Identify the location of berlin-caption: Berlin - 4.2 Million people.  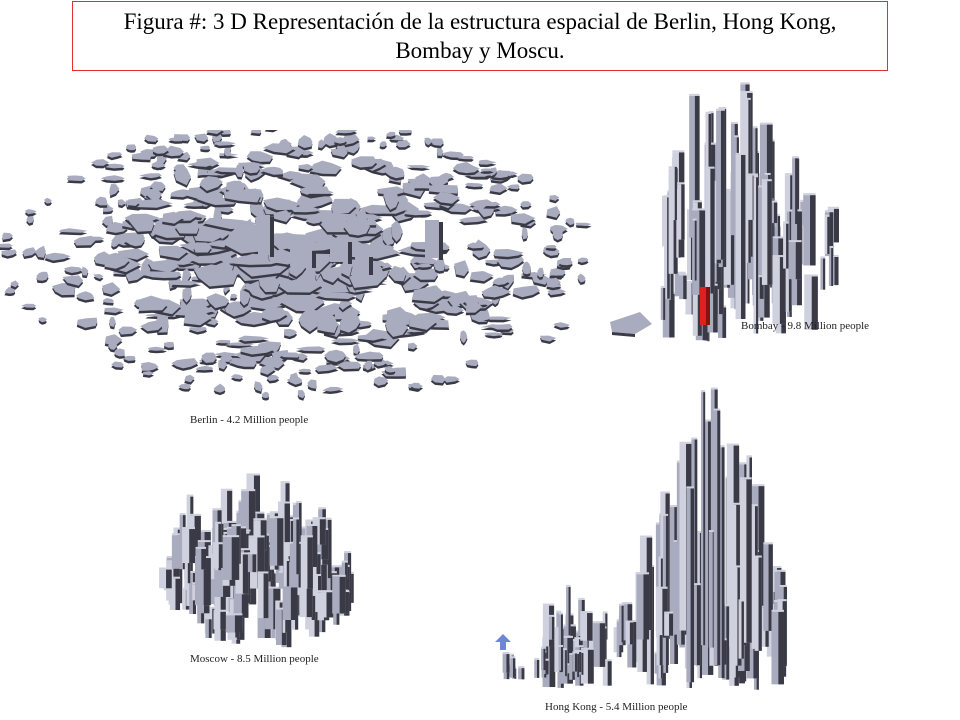
(249, 420).